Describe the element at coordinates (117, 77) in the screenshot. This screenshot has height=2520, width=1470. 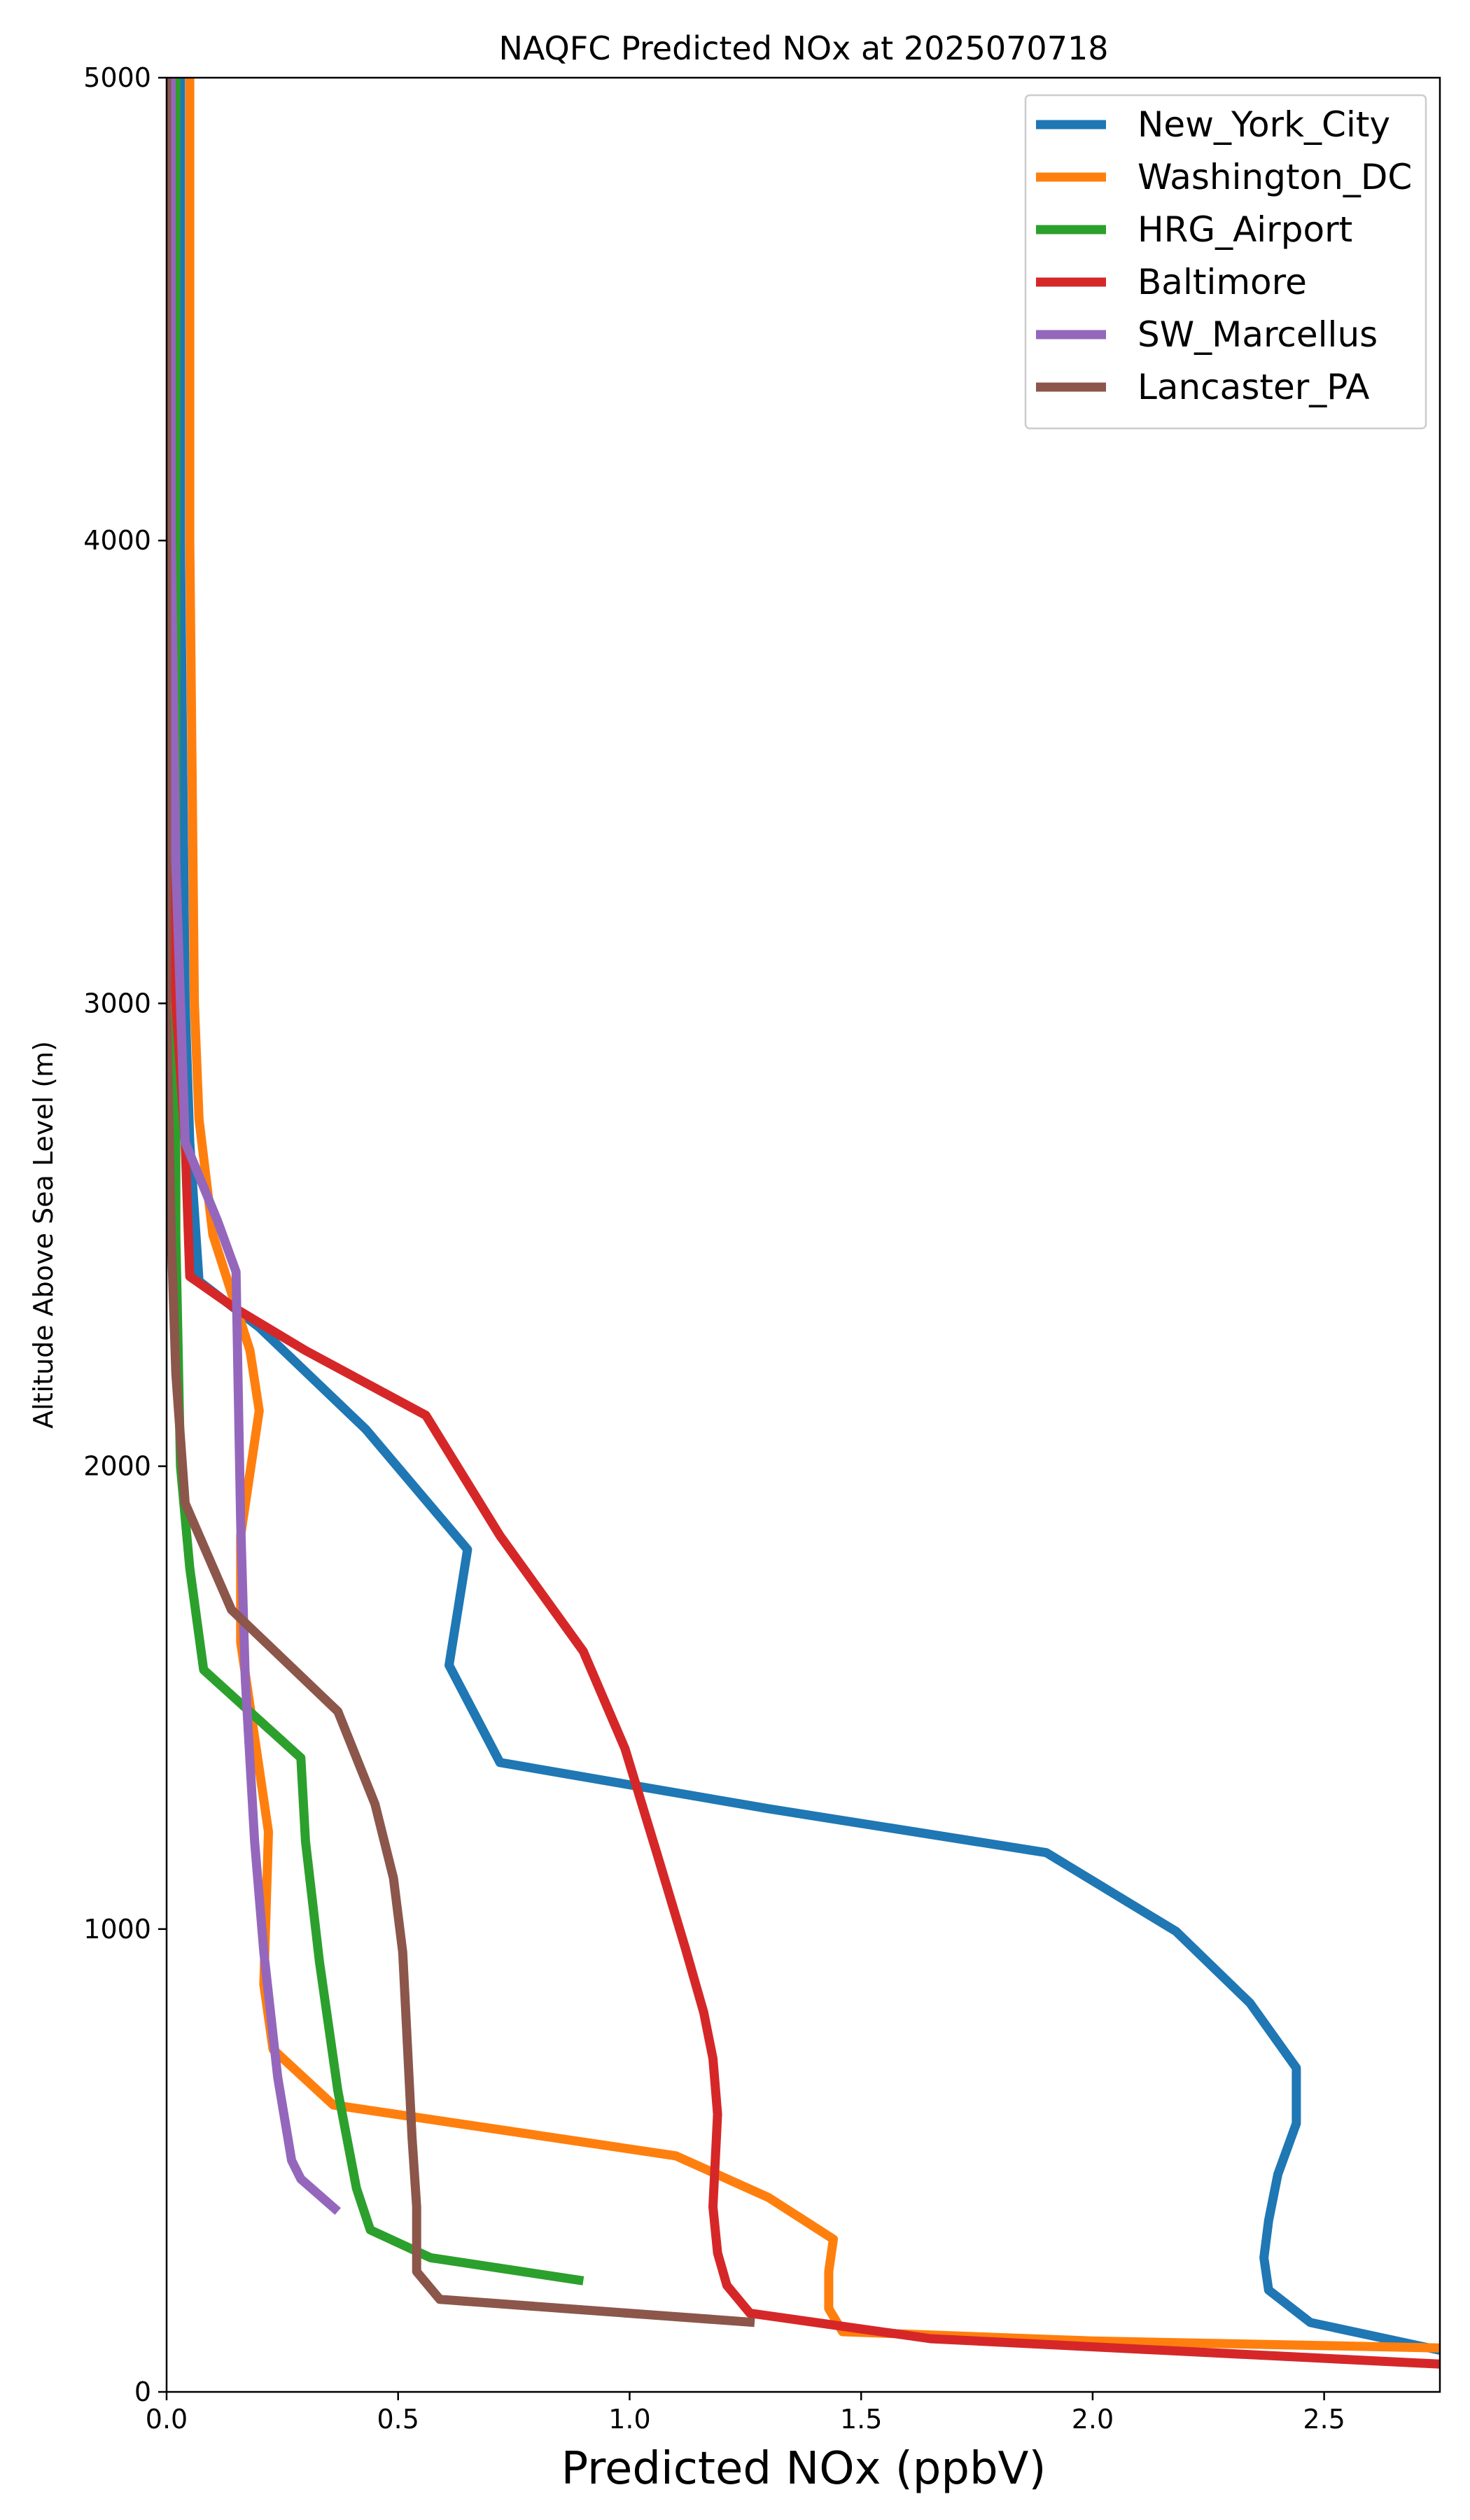
I see `y-tick-label: 5000` at that location.